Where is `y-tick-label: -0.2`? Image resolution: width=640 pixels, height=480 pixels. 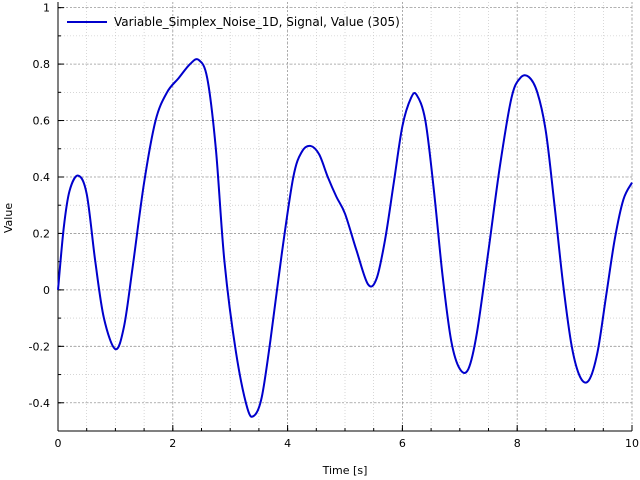 y-tick-label: -0.2 is located at coordinates (39, 346).